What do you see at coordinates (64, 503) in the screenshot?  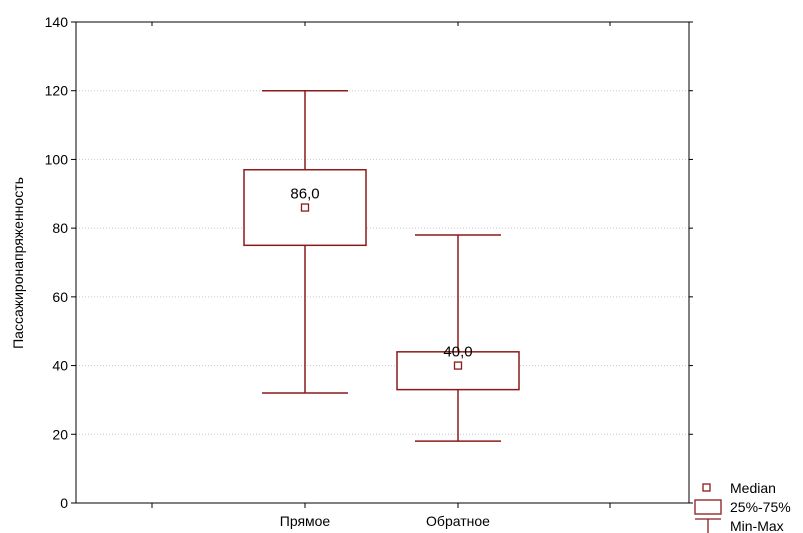 I see `y-tick-label-0: 0` at bounding box center [64, 503].